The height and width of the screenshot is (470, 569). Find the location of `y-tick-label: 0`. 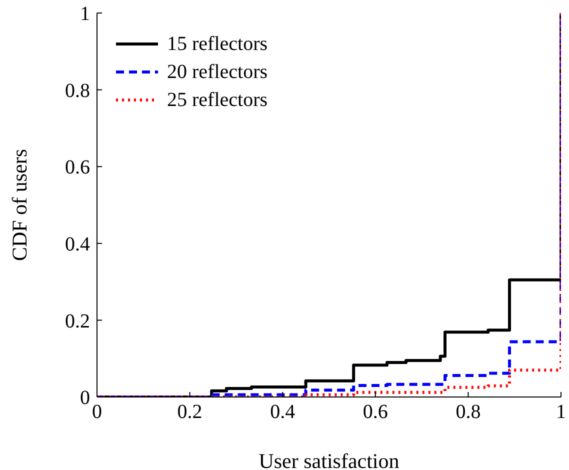

y-tick-label: 0 is located at coordinates (85, 398).